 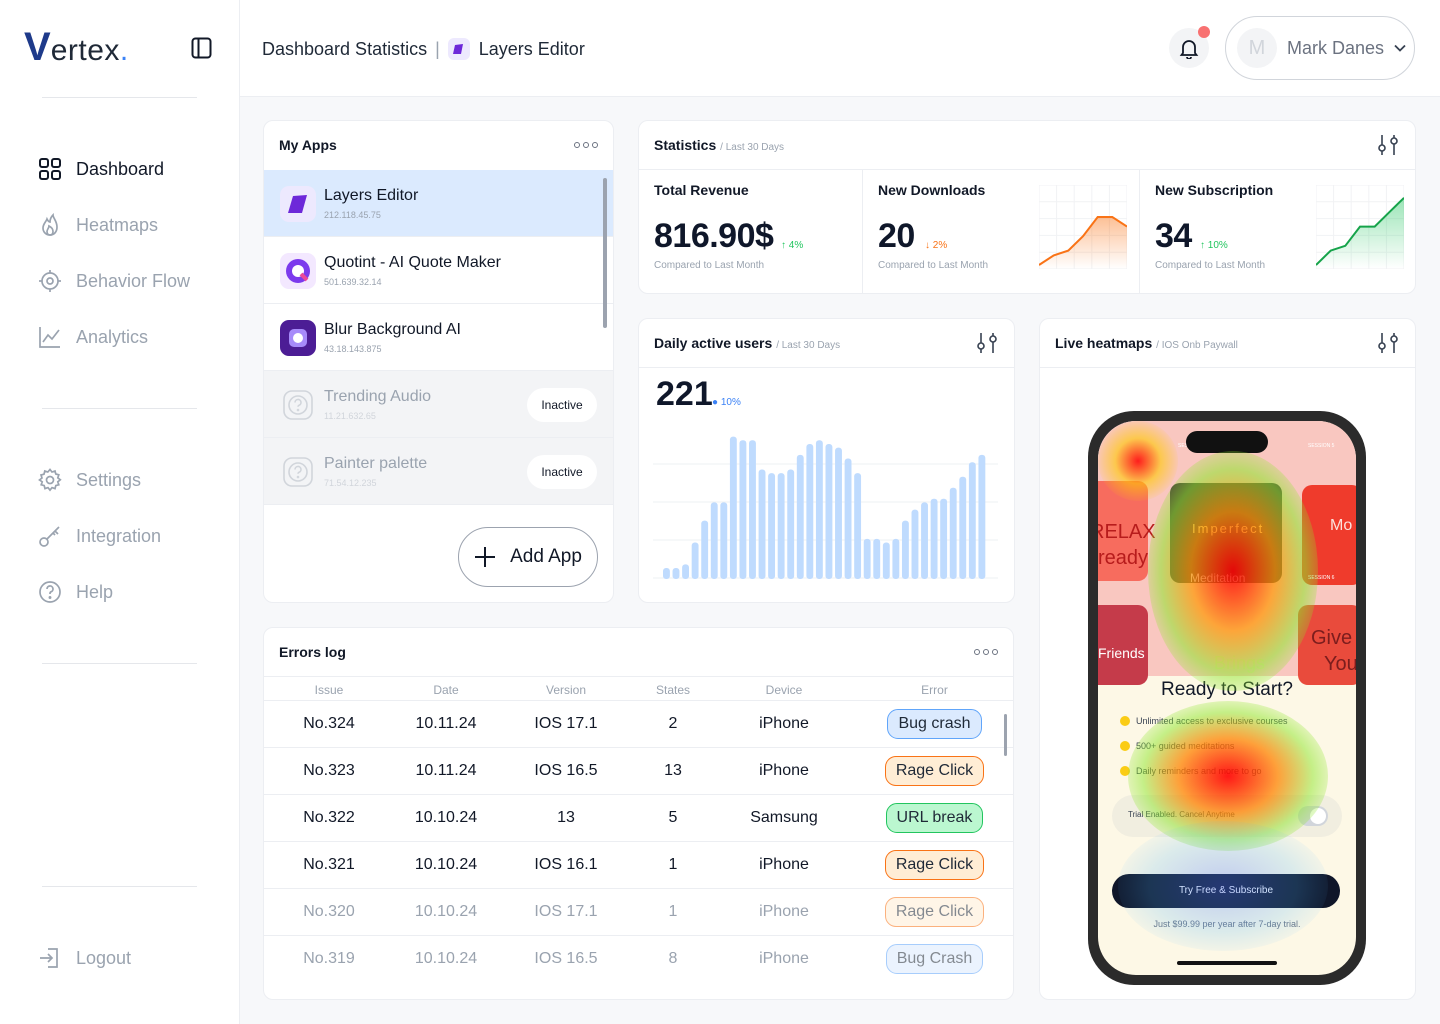 I want to click on nav-integration: Integration, so click(x=99, y=536).